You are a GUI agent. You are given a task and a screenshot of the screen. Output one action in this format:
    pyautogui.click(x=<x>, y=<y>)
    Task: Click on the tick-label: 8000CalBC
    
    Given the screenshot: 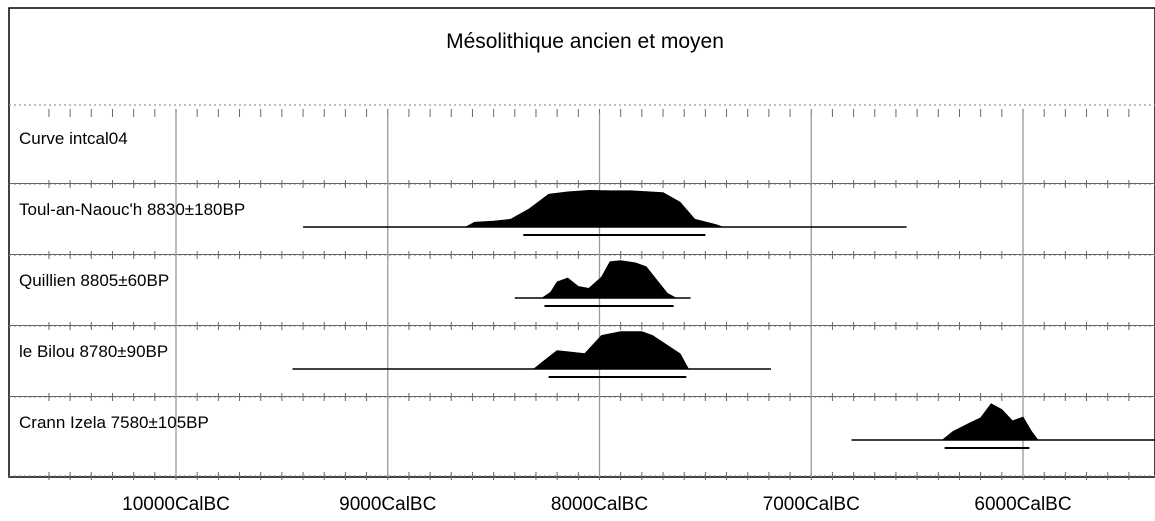 What is the action you would take?
    pyautogui.click(x=599, y=504)
    